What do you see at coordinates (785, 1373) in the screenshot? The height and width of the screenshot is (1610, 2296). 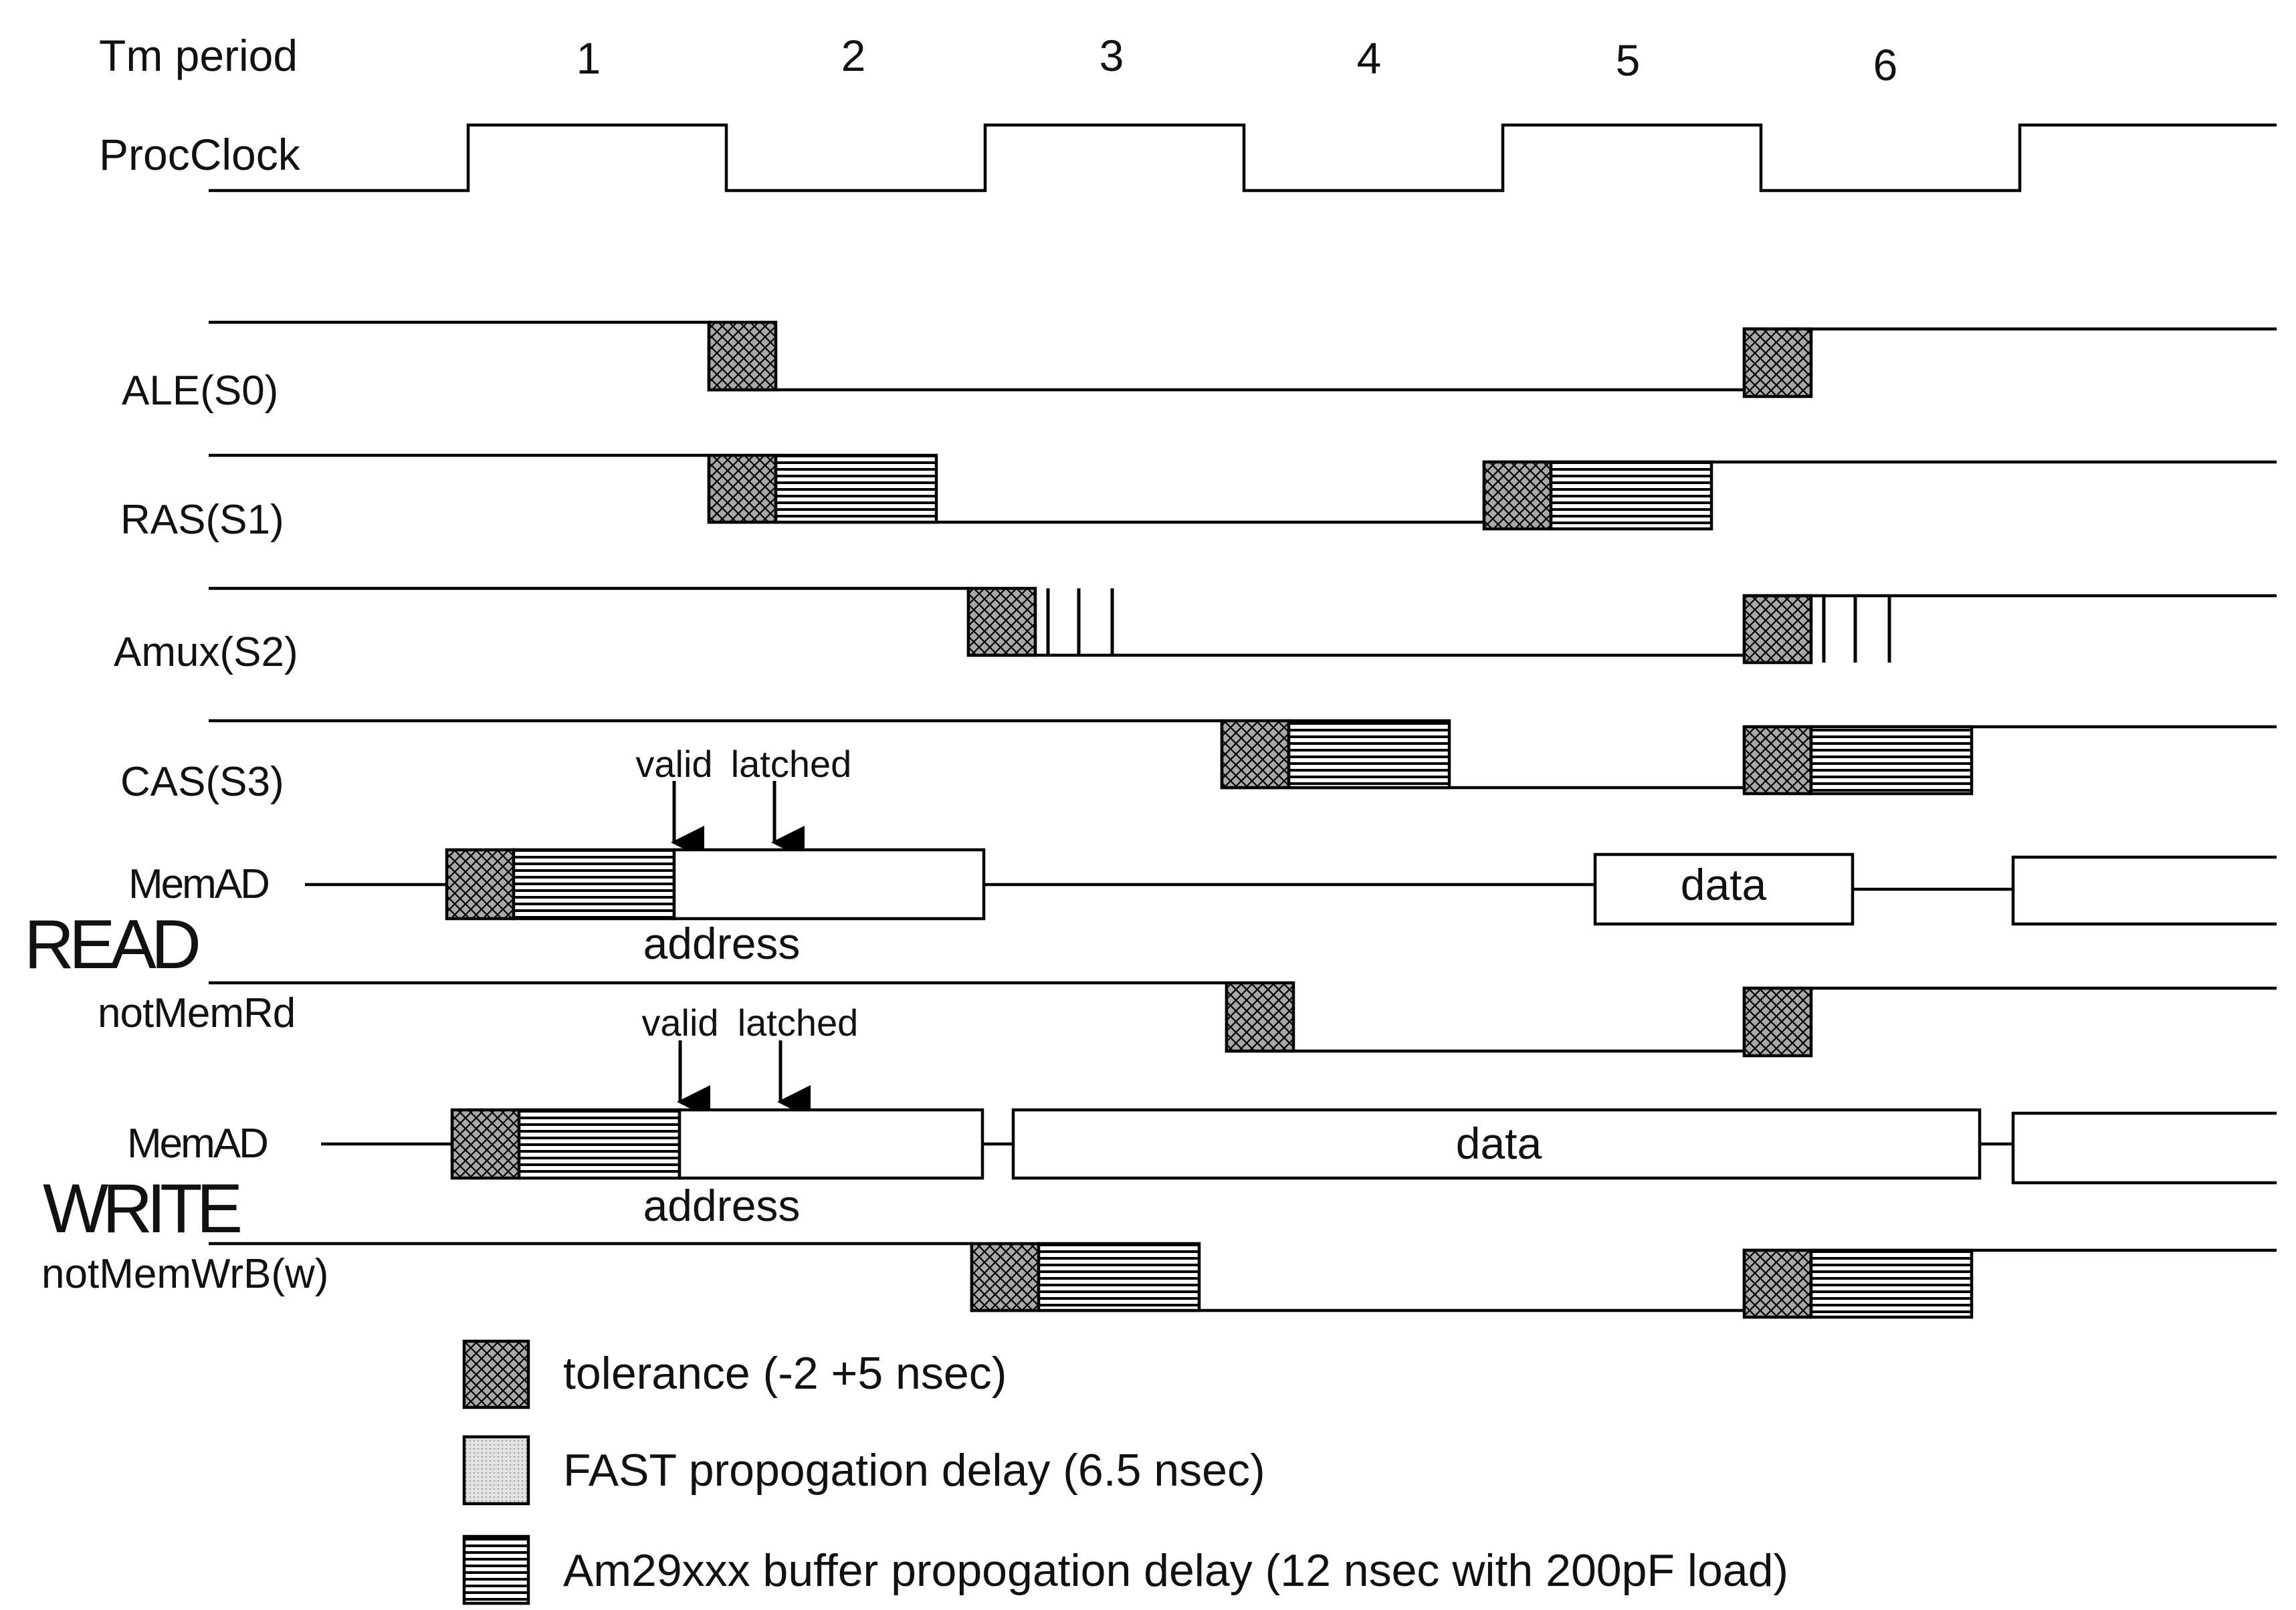 I see `legend-tolerance-text: tolerance (-2 +5 nsec)` at bounding box center [785, 1373].